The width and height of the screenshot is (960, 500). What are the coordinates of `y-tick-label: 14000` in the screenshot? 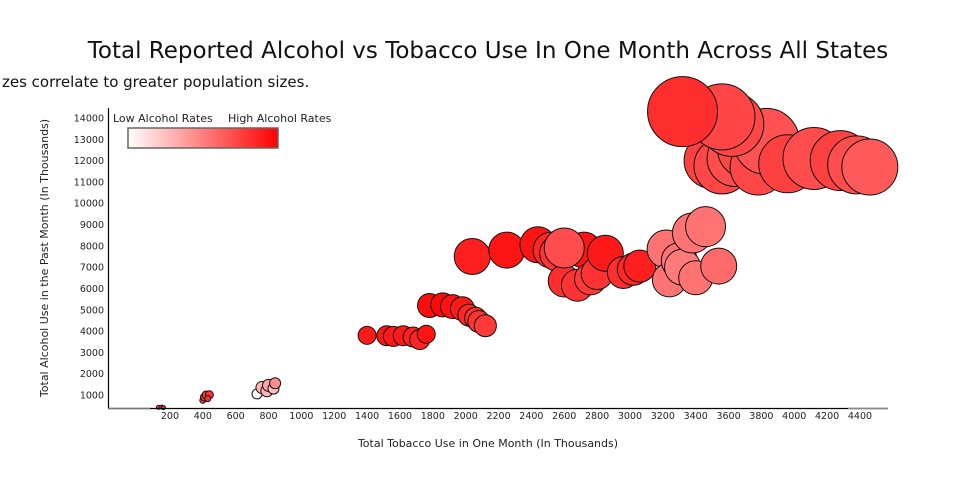 It's located at (89, 118).